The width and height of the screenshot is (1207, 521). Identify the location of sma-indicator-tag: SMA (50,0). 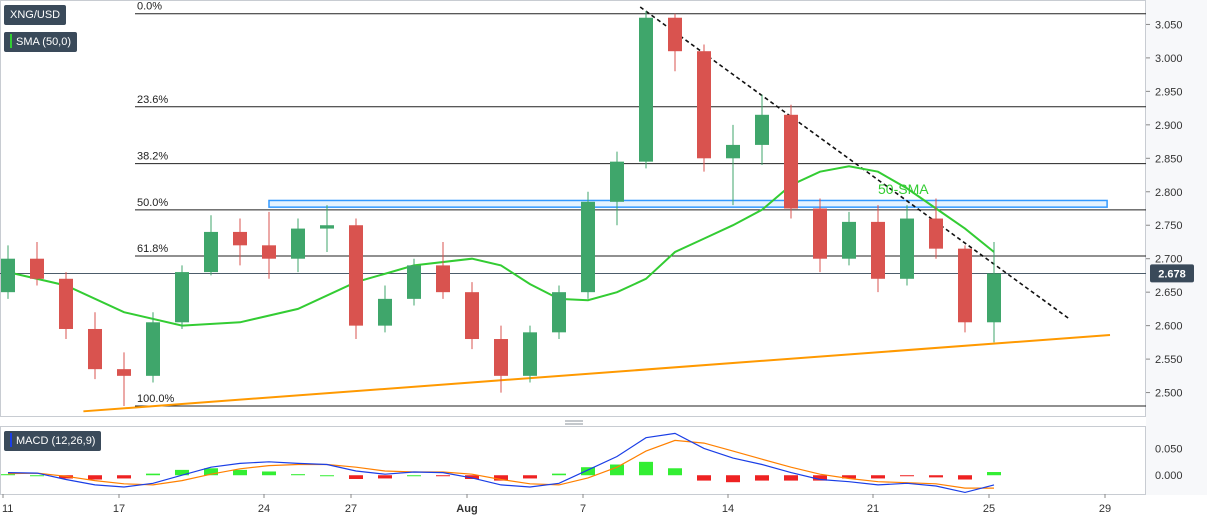
(41, 42).